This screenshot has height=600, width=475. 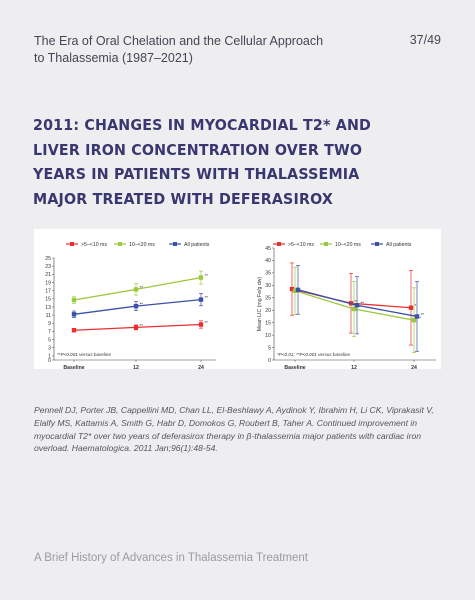 I want to click on y-tick-label: 1, so click(x=49, y=357).